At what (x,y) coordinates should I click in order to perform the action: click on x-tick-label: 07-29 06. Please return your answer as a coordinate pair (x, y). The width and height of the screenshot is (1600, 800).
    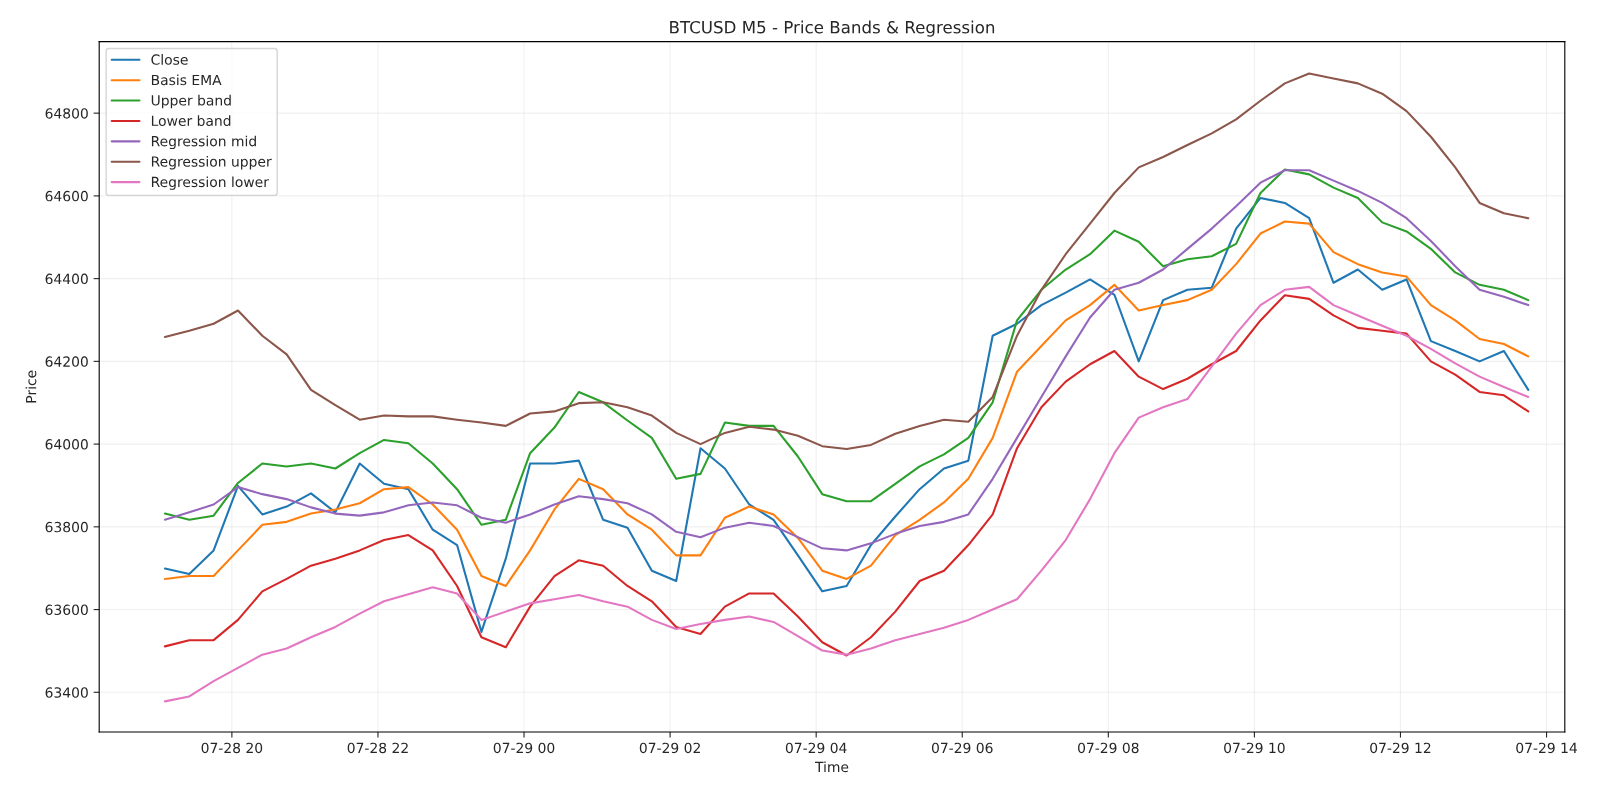
    Looking at the image, I should click on (962, 748).